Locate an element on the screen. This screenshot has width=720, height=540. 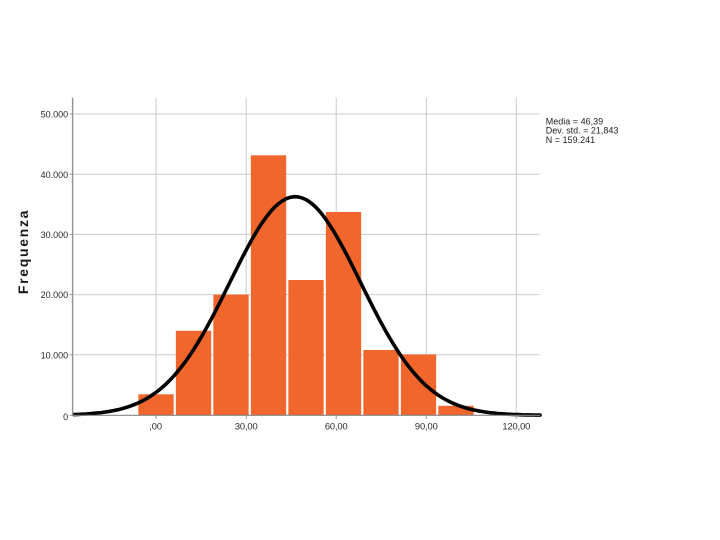
svg-text: 60,00 is located at coordinates (336, 426).